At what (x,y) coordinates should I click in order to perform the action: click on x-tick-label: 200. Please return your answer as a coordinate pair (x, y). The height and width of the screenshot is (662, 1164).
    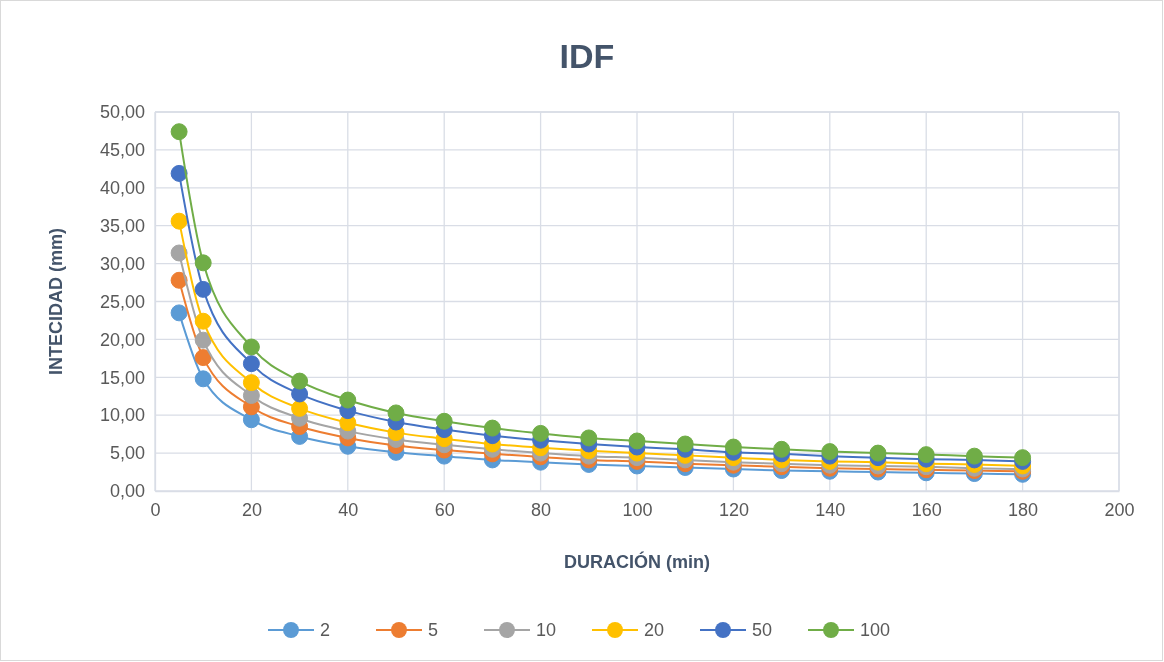
    Looking at the image, I should click on (1119, 509).